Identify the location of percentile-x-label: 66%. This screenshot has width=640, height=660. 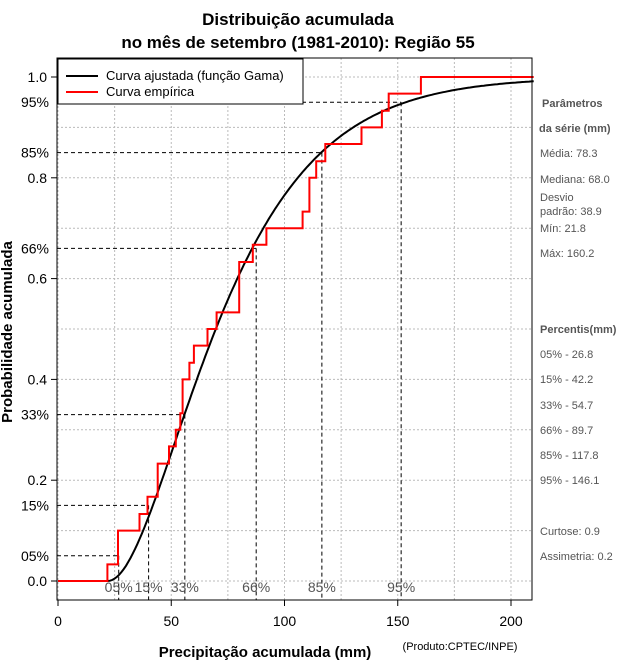
(256, 587).